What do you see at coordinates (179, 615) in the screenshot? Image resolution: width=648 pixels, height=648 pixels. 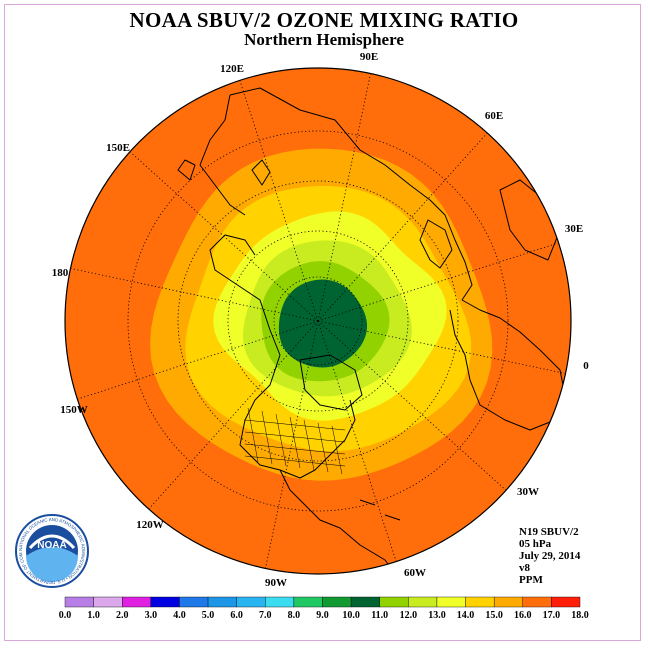 I see `colorbar-tick-4: 4.0` at bounding box center [179, 615].